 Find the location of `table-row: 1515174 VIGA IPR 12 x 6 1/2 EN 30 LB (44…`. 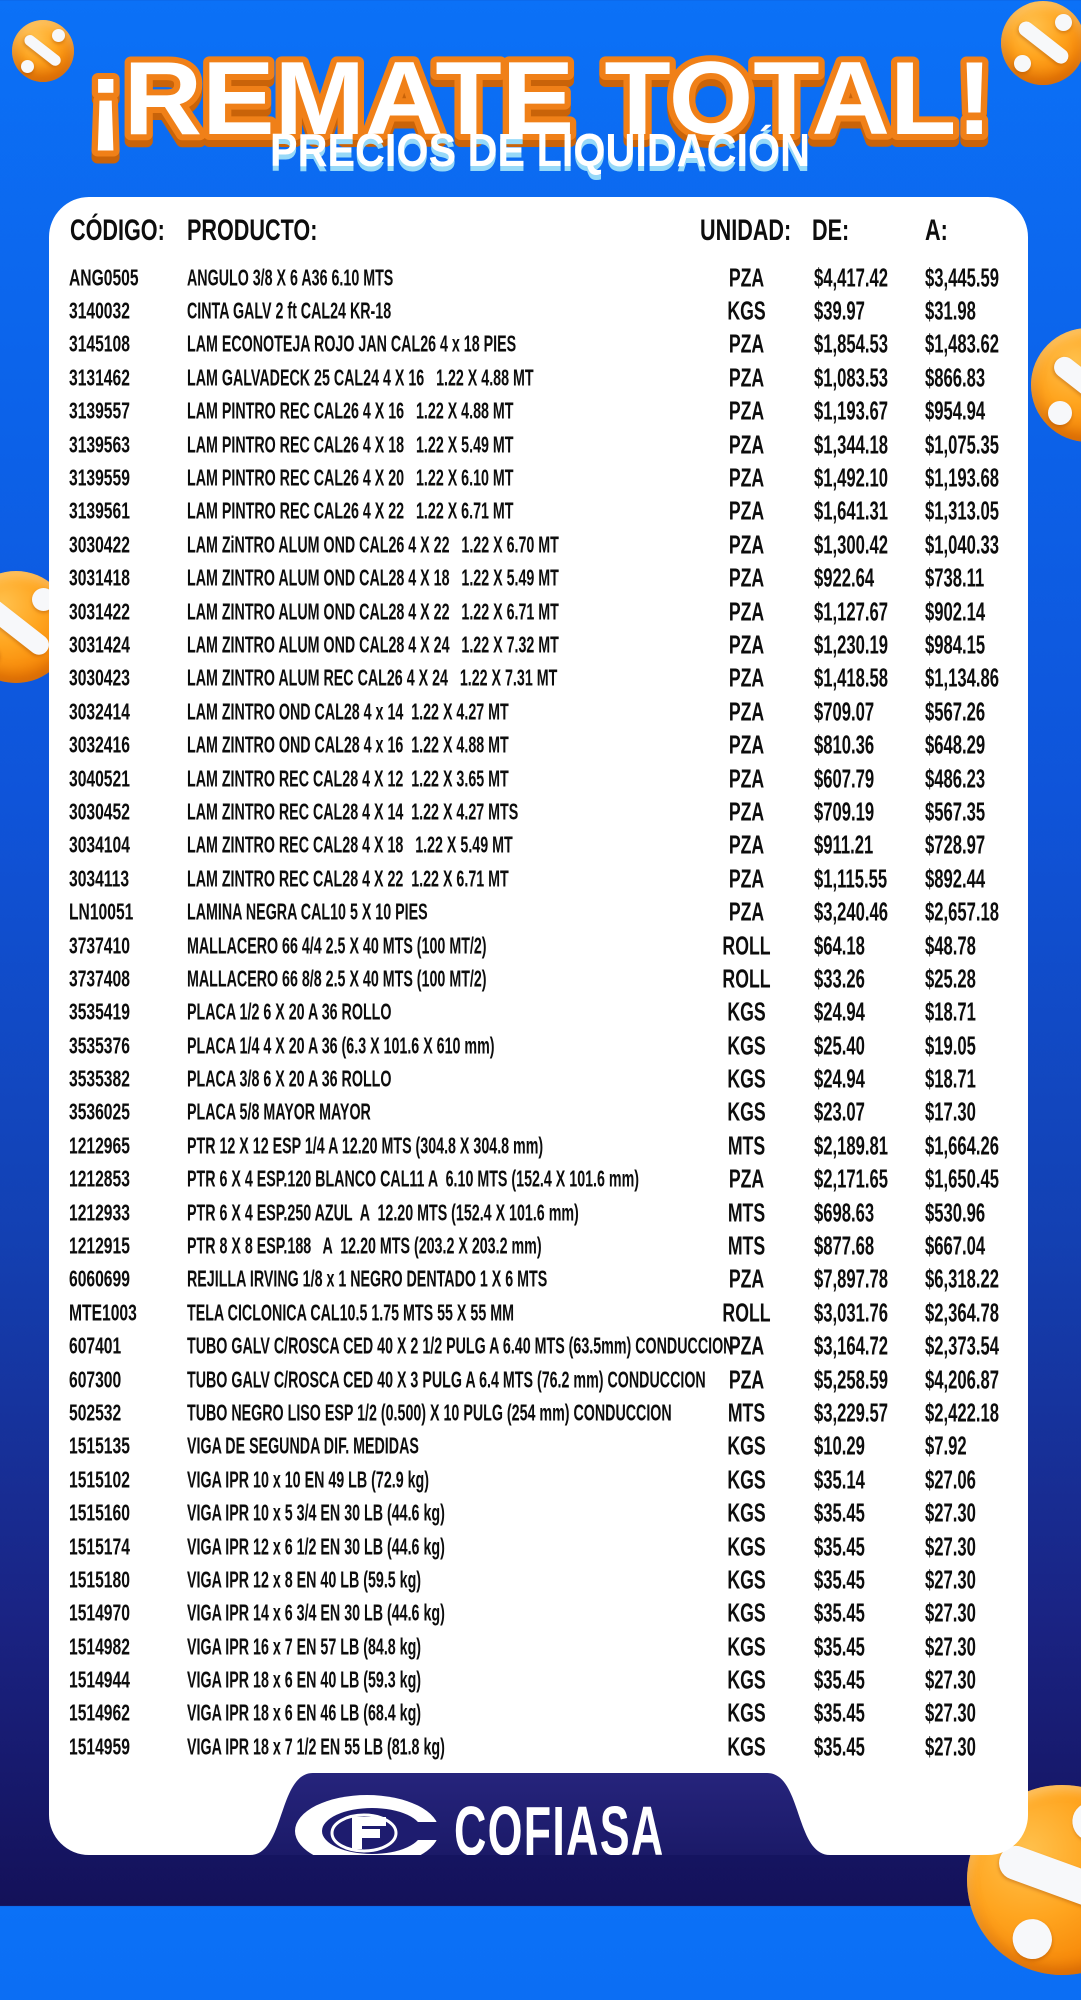

table-row: 1515174 VIGA IPR 12 x 6 1/2 EN 30 LB (44… is located at coordinates (538, 1546).